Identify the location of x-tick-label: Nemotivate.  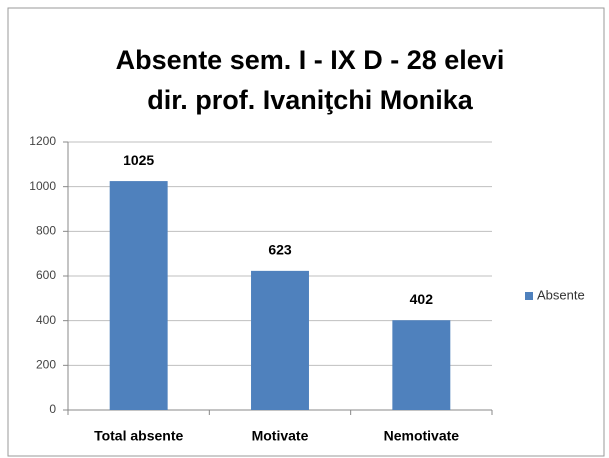
(422, 436).